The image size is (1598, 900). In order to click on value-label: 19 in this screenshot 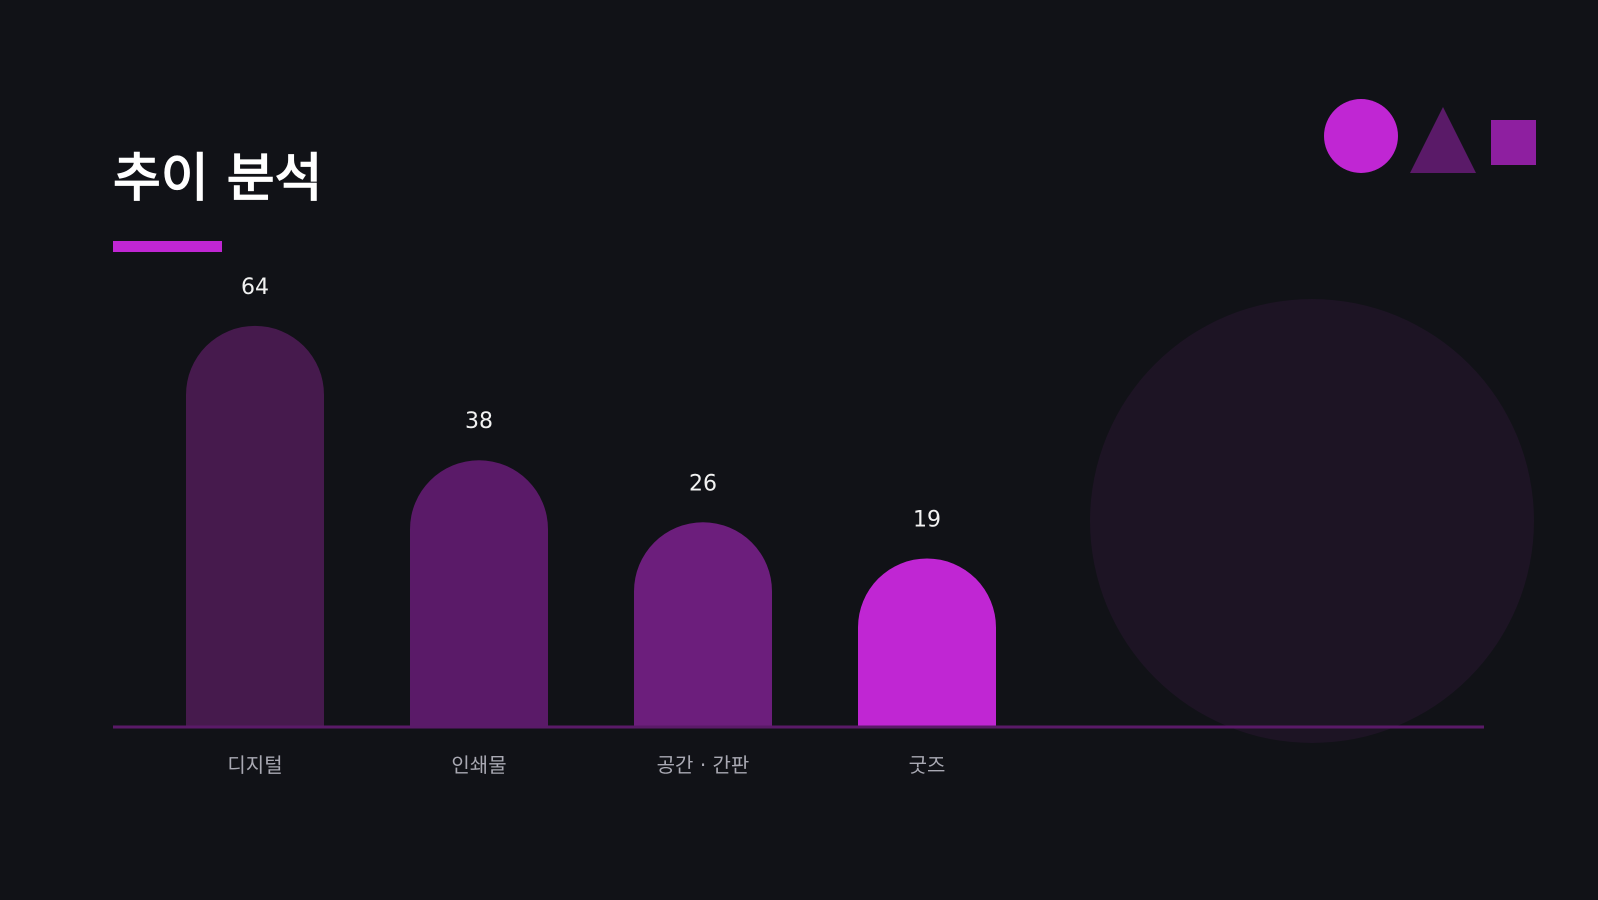, I will do `click(927, 519)`.